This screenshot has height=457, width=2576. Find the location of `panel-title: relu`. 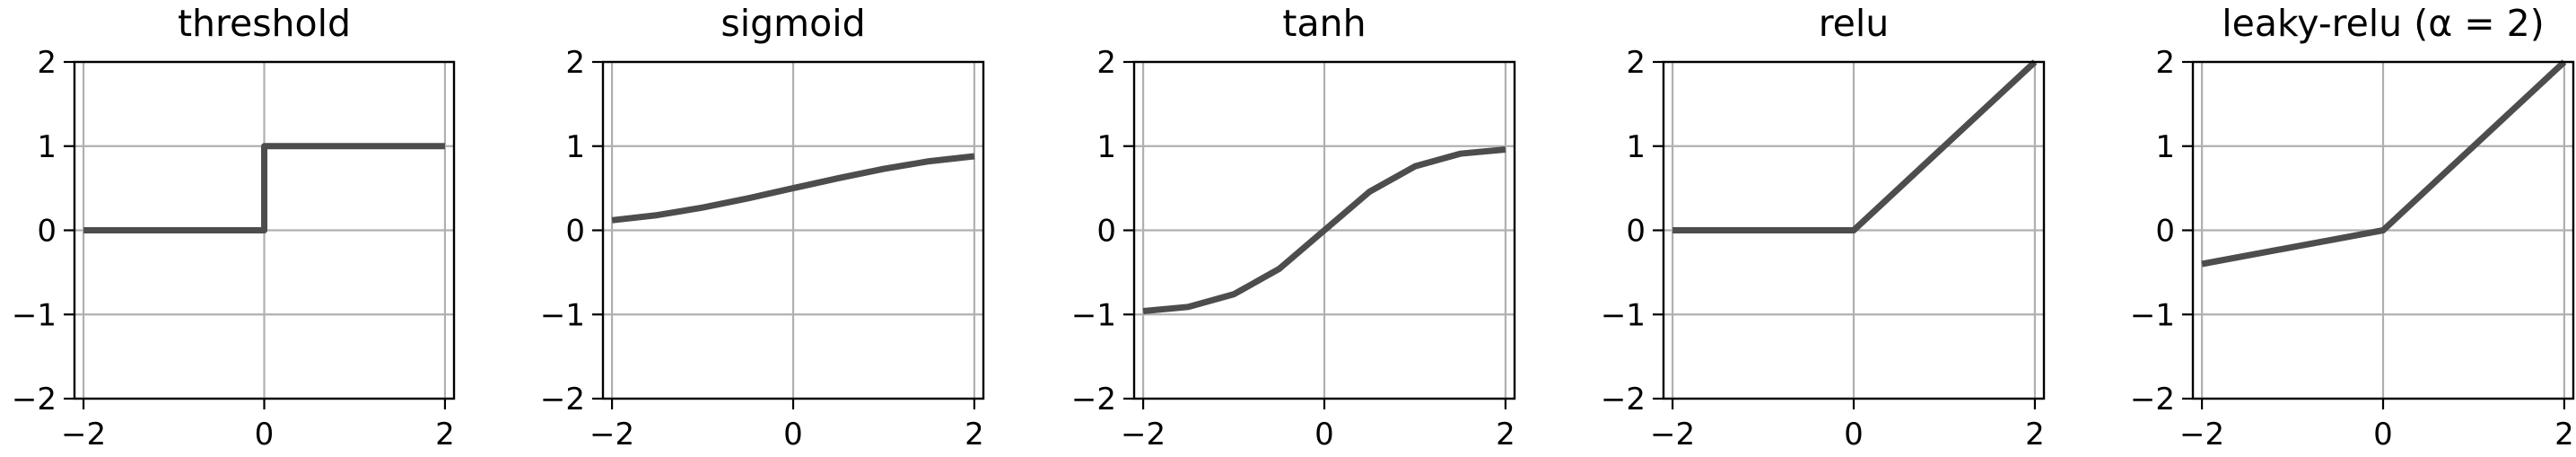

panel-title: relu is located at coordinates (1854, 23).